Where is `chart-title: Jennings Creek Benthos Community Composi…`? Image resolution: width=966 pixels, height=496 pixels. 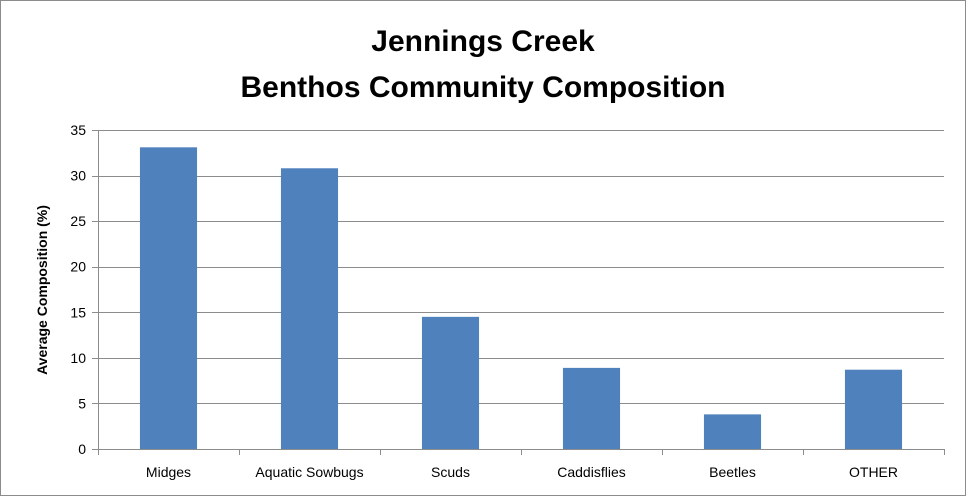 chart-title: Jennings Creek Benthos Community Composi… is located at coordinates (483, 64).